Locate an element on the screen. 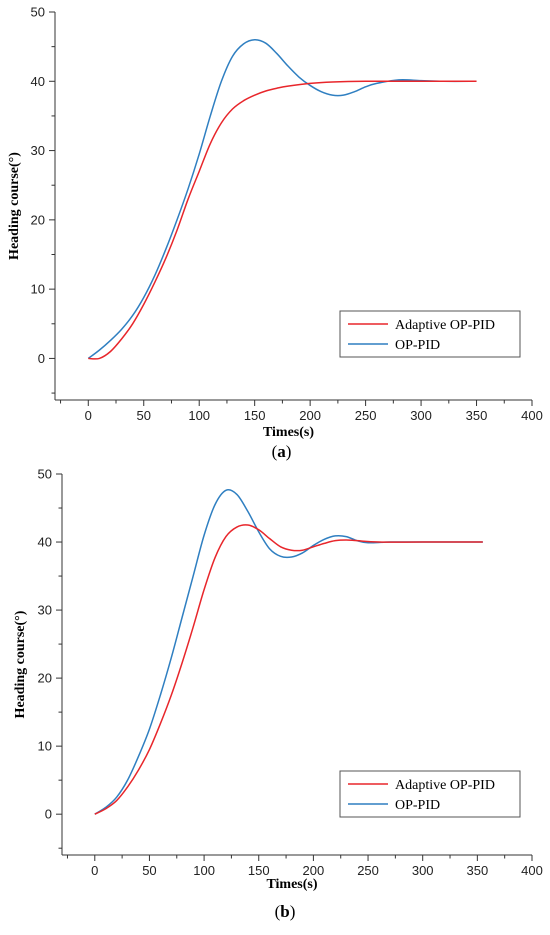 This screenshot has width=550, height=935. y-axis-label-b: Heading course(°) is located at coordinates (20, 664).